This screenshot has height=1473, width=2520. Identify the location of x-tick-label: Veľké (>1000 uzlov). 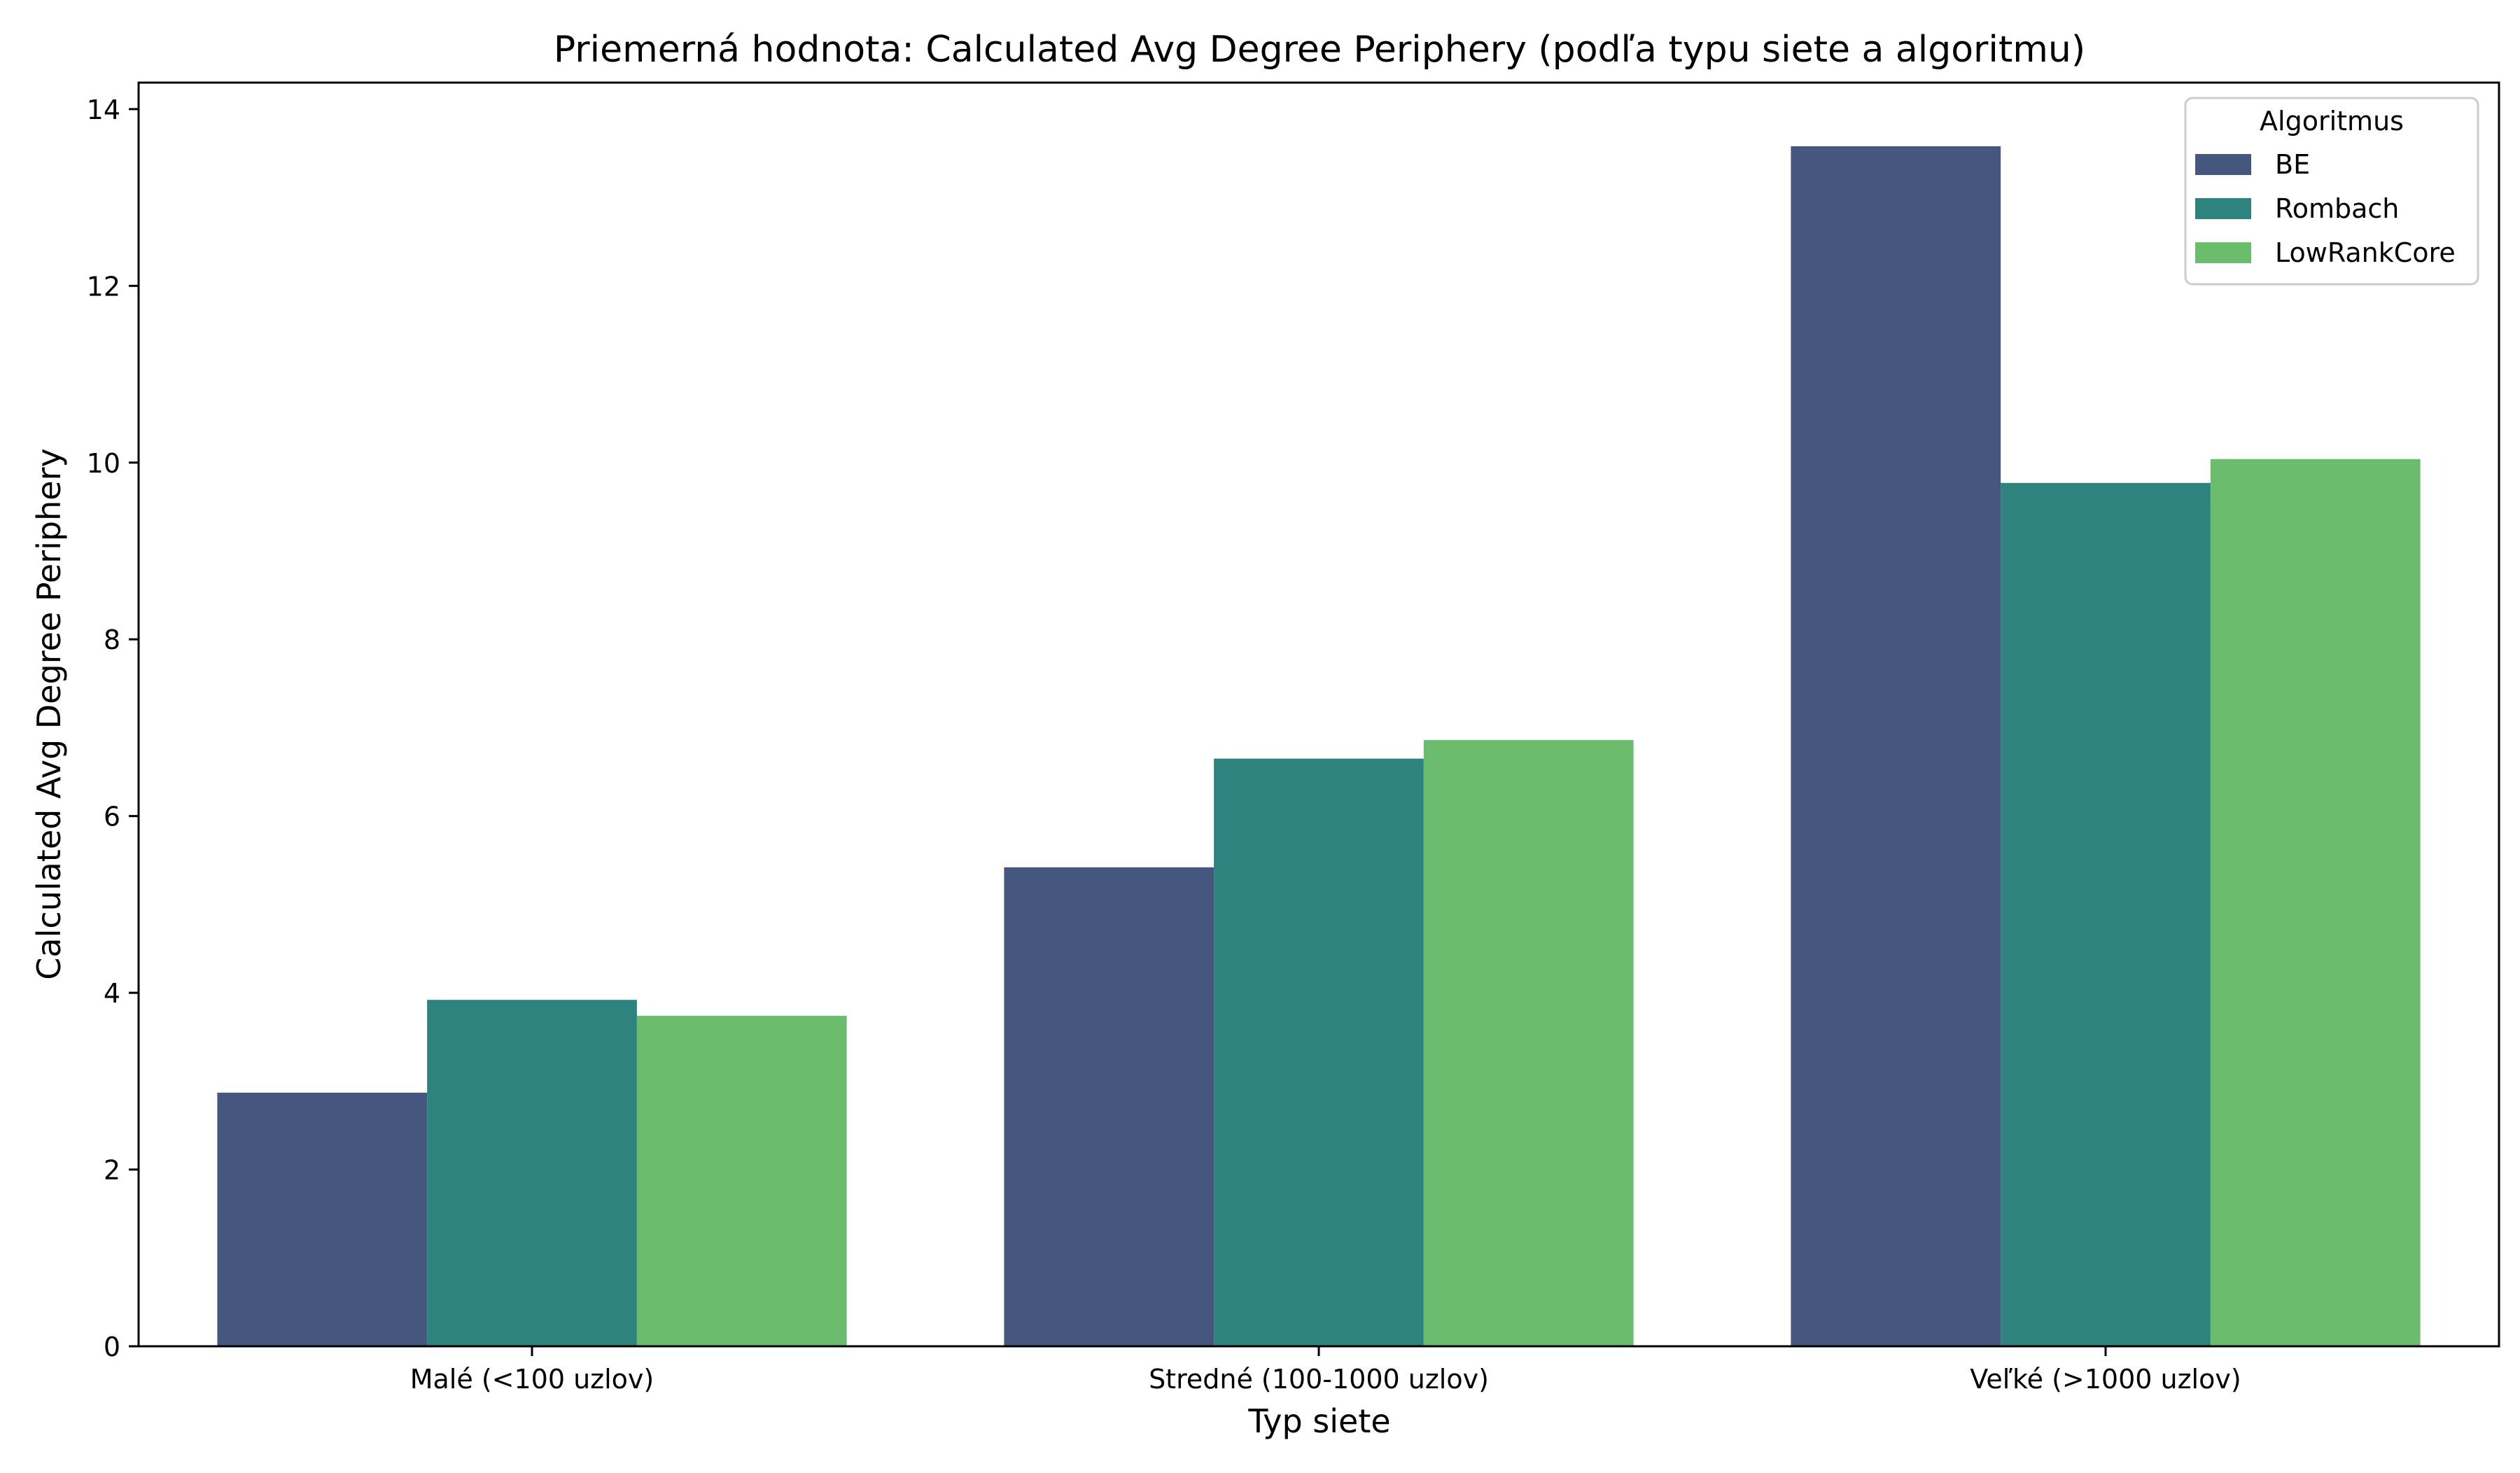
(2105, 1379).